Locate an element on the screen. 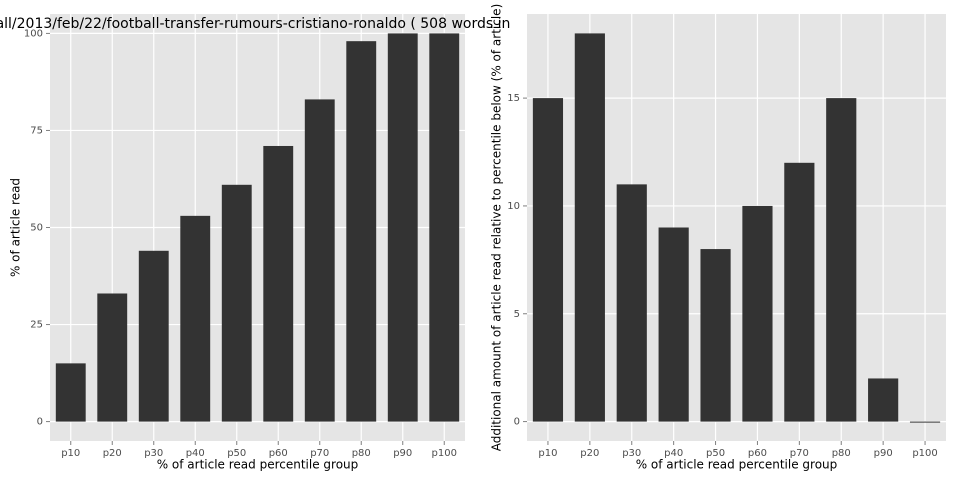  y-tick-label: 10 is located at coordinates (513, 206).